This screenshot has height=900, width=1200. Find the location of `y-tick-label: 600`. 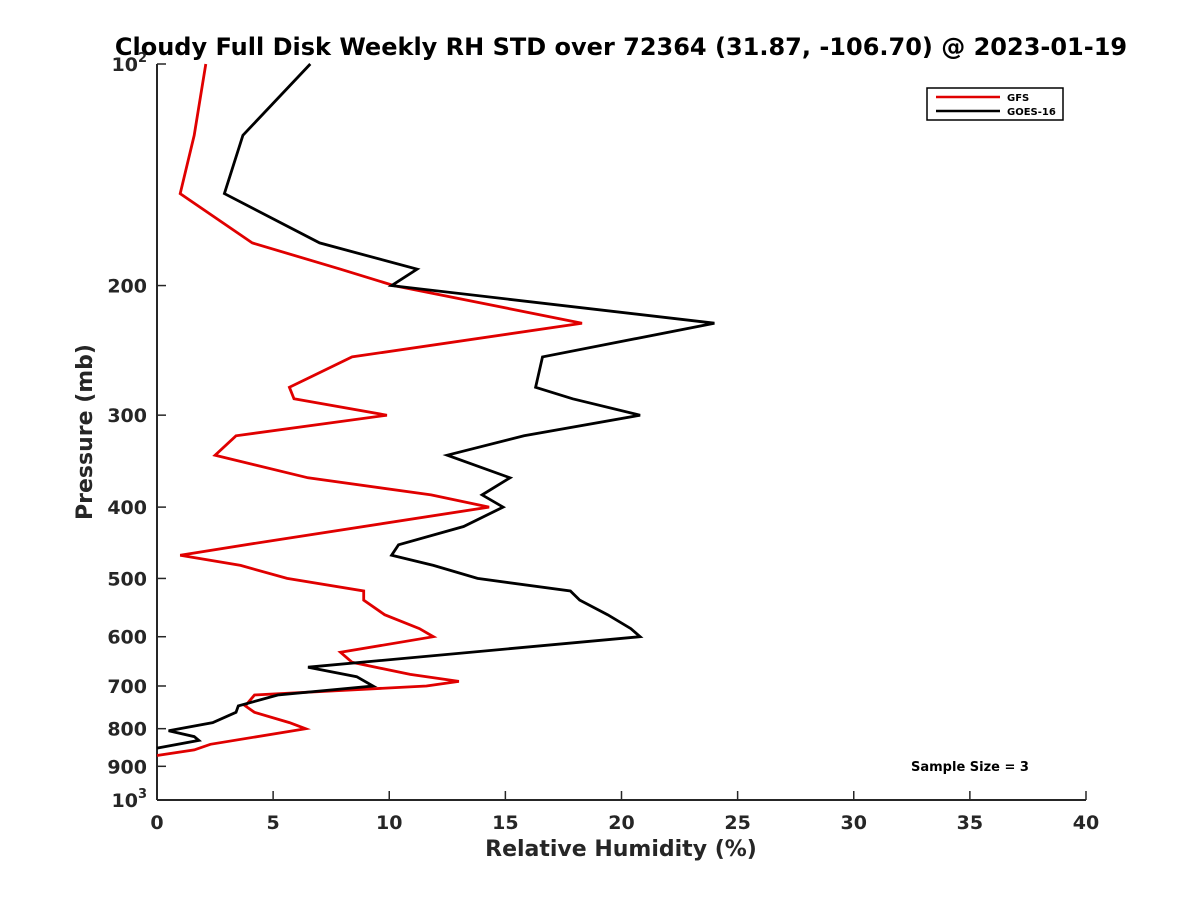

y-tick-label: 600 is located at coordinates (127, 638).